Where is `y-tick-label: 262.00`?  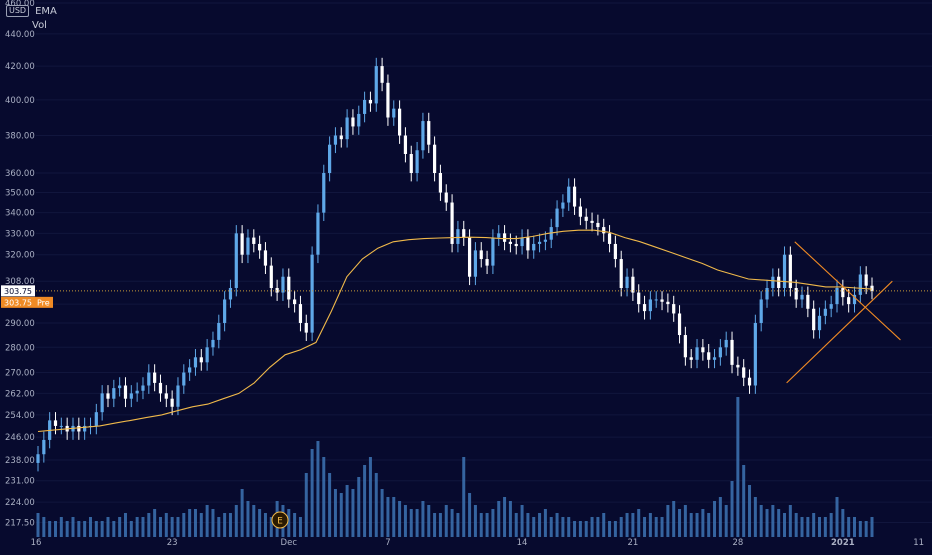 y-tick-label: 262.00 is located at coordinates (20, 394).